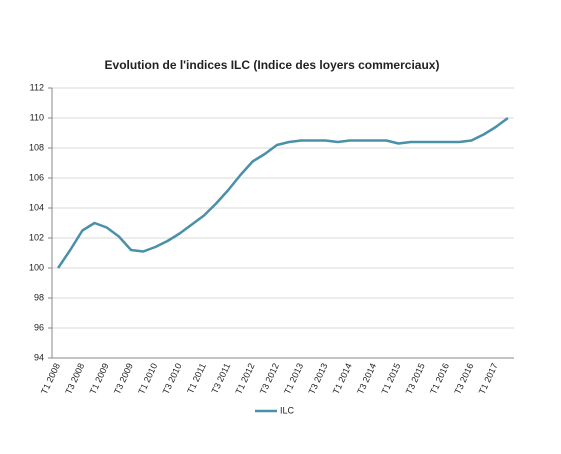 Image resolution: width=561 pixels, height=454 pixels. Describe the element at coordinates (172, 379) in the screenshot. I see `x-tick-label: T3 2010` at that location.